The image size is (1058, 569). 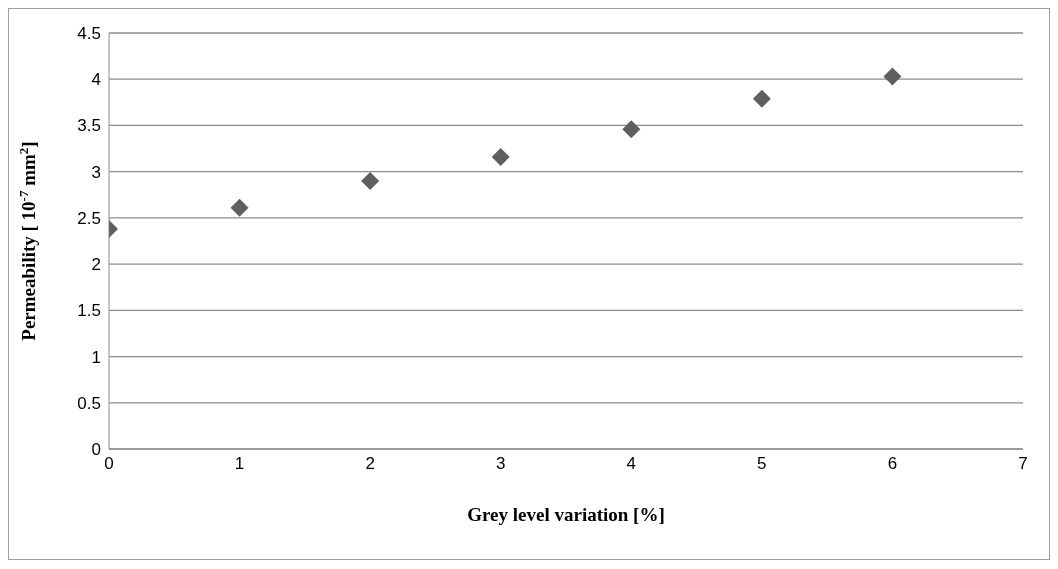 I want to click on x-tick-label: 3, so click(x=500, y=464).